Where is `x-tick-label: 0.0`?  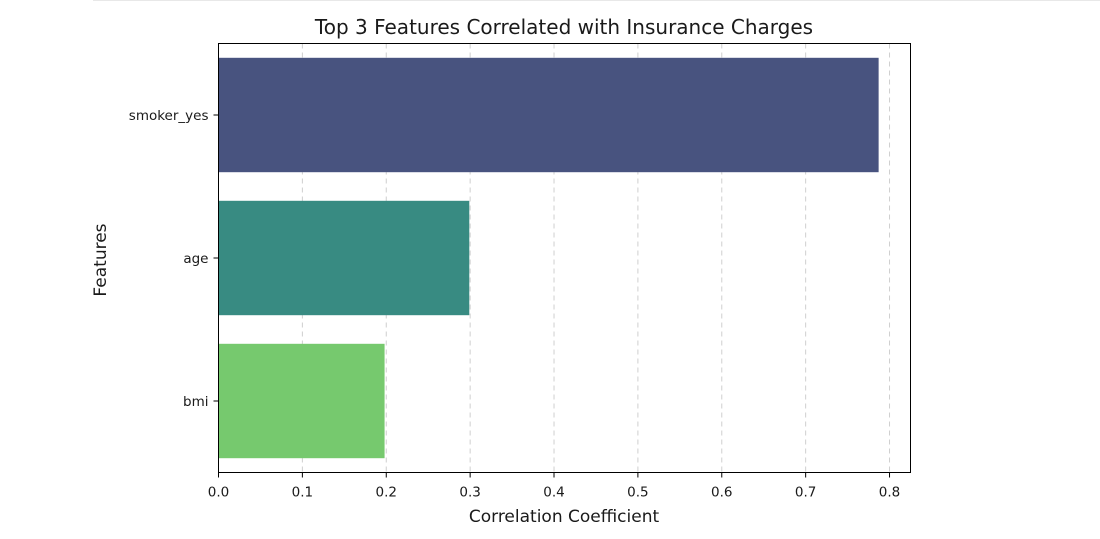
x-tick-label: 0.0 is located at coordinates (218, 493).